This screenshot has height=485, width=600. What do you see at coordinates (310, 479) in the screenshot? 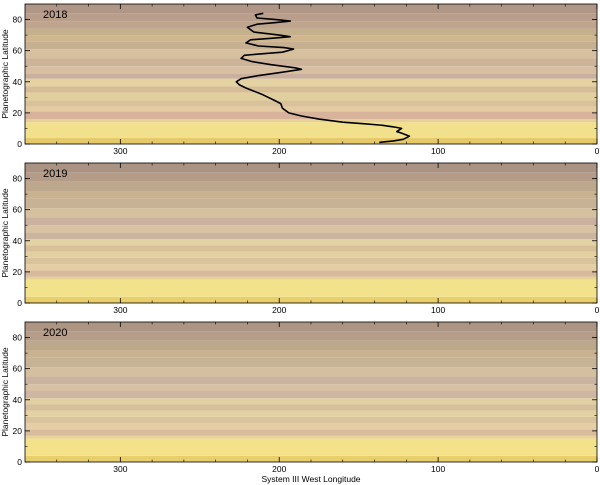
I see `x-axis-label: System III West Longitude` at bounding box center [310, 479].